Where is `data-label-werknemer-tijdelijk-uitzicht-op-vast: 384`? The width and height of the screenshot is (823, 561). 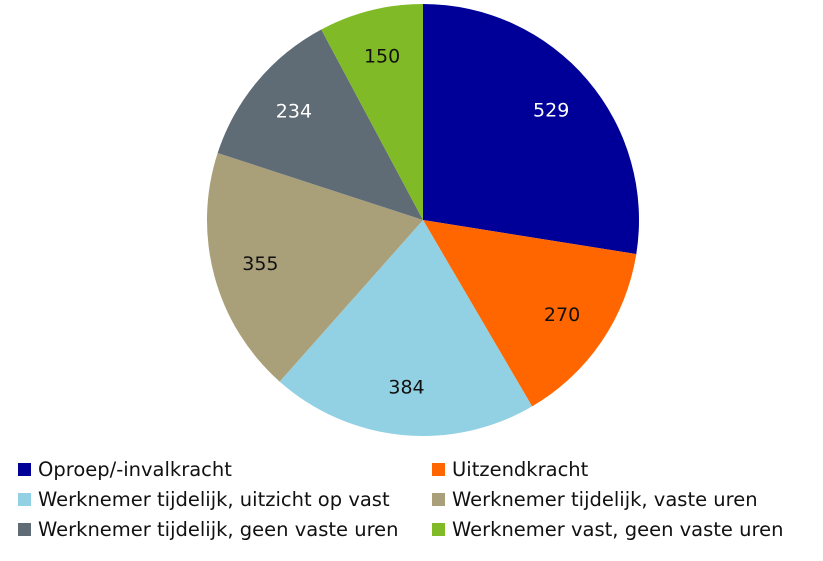
data-label-werknemer-tijdelijk-uitzicht-op-vast: 384 is located at coordinates (406, 388).